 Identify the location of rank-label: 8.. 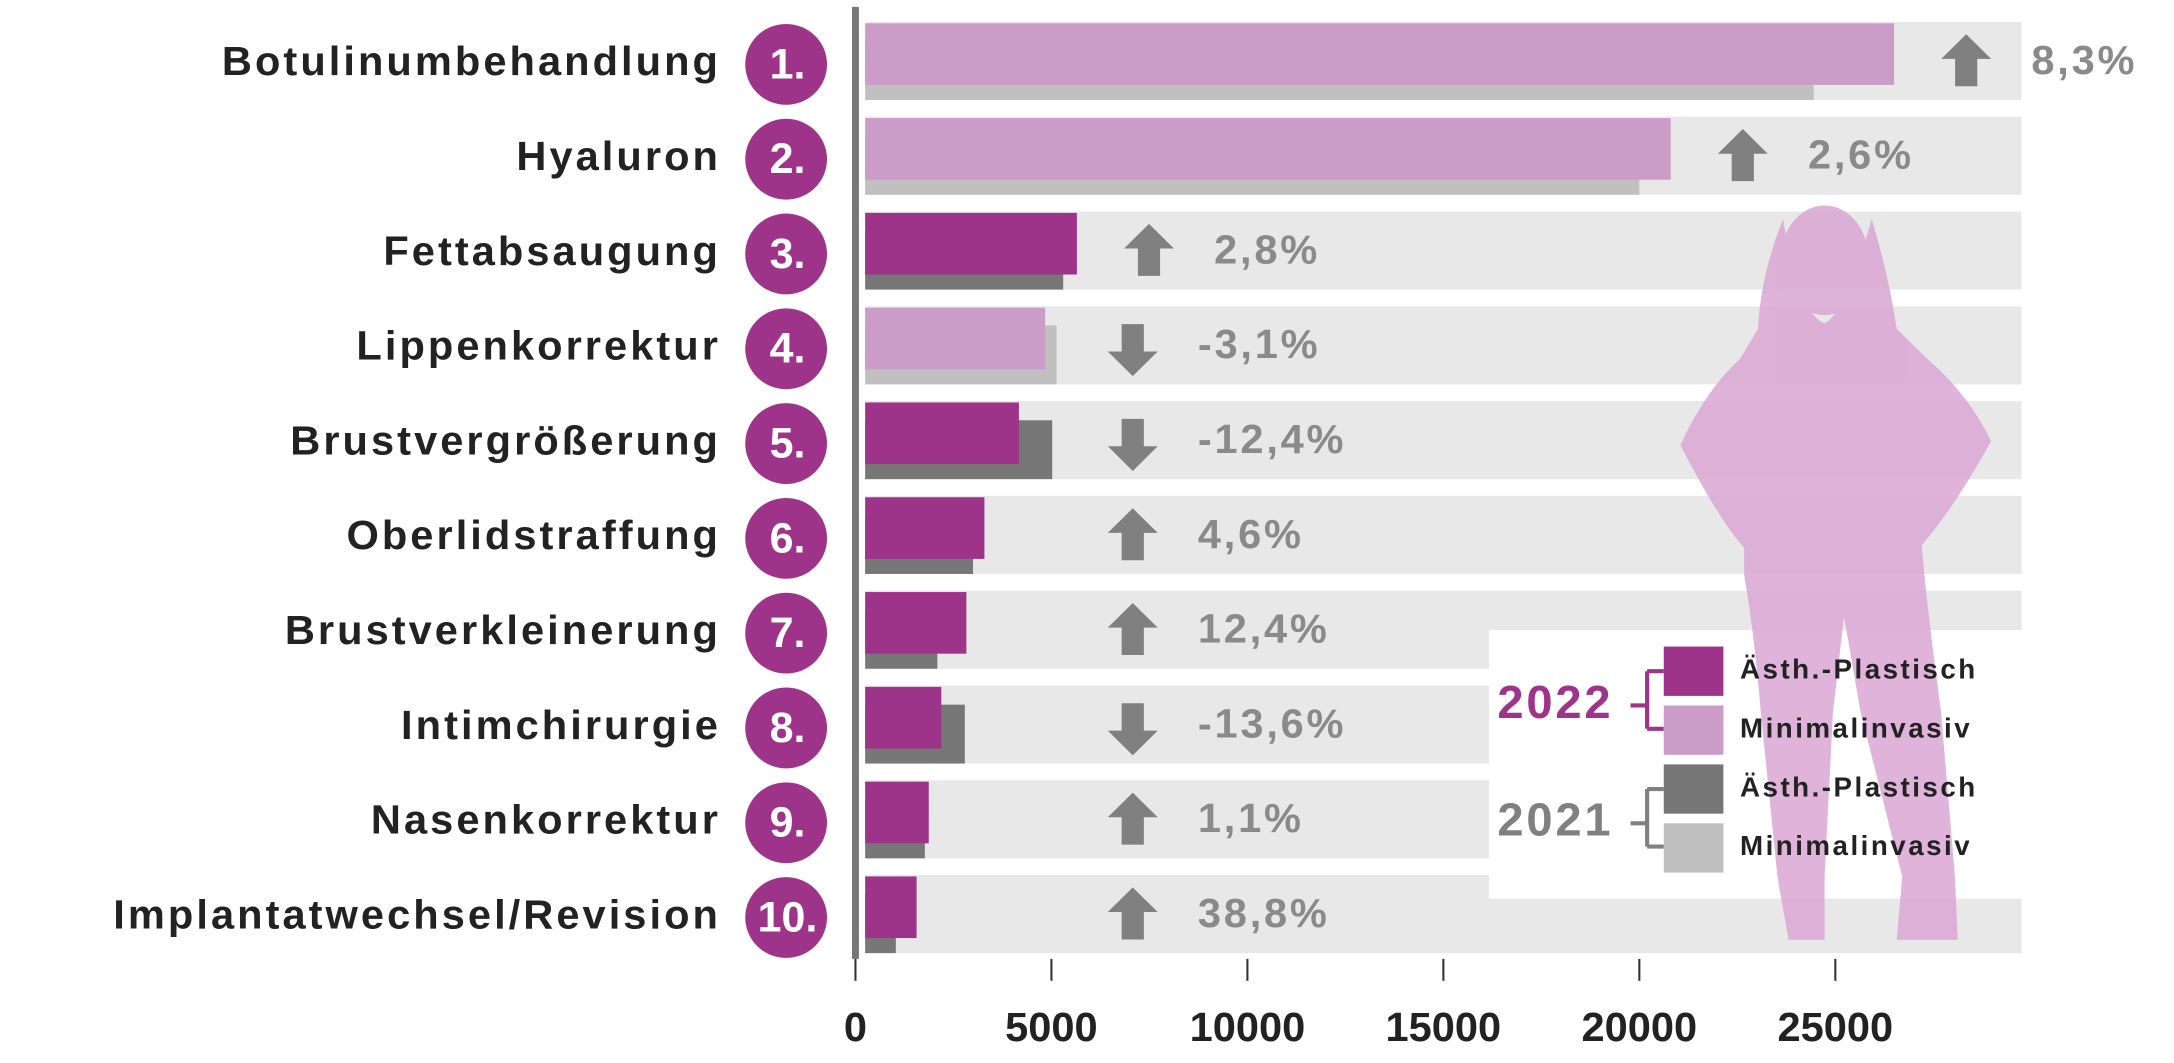
(788, 728).